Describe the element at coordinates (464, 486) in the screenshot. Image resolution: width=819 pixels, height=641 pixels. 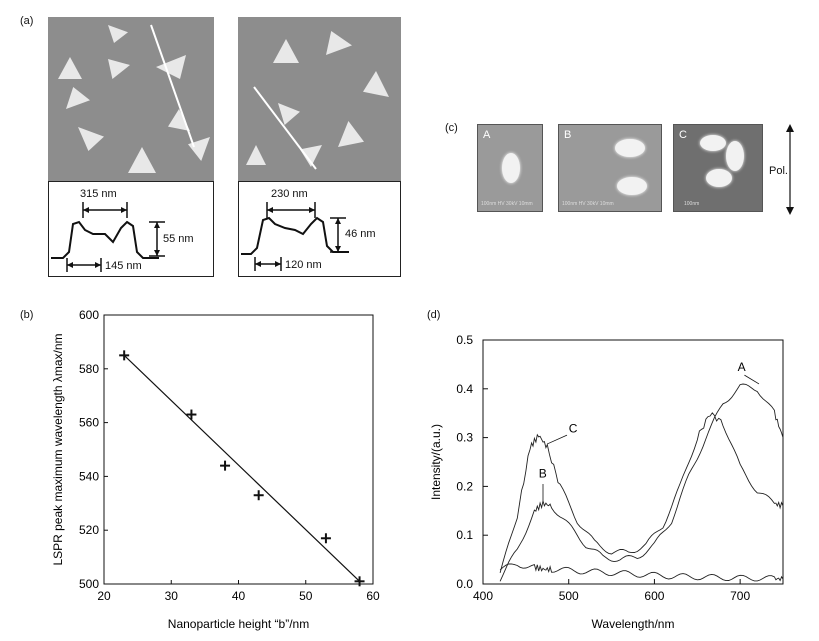
I see `y-tick-label: 0.2` at that location.